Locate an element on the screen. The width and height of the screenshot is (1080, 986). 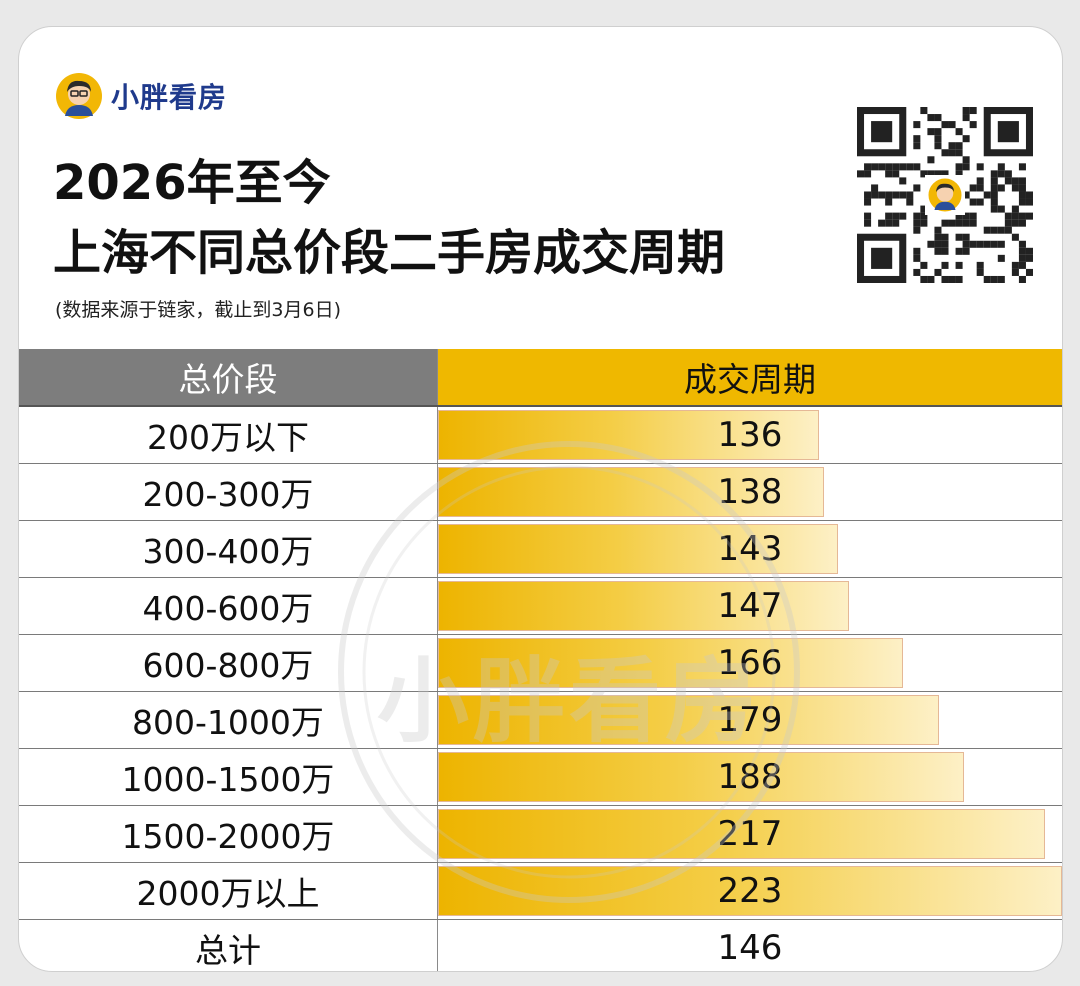
table-row: 400-600万 147 is located at coordinates (540, 606).